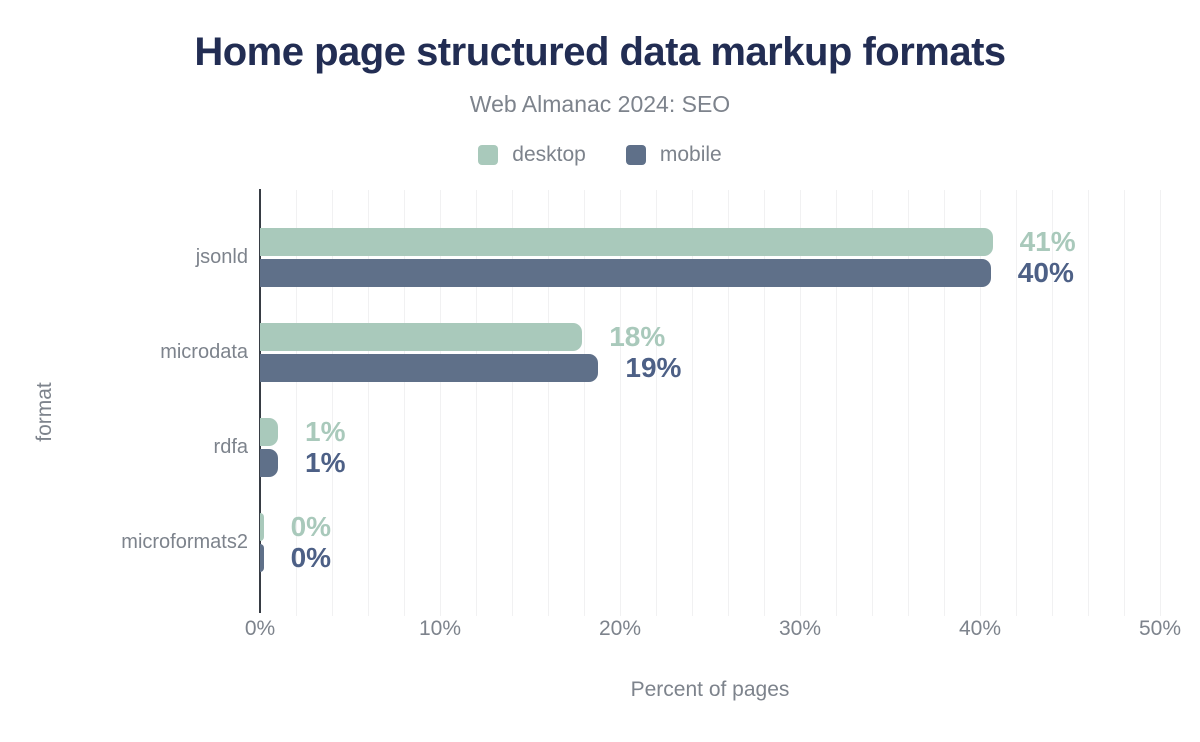 The height and width of the screenshot is (742, 1200). I want to click on y-axis-line, so click(260, 401).